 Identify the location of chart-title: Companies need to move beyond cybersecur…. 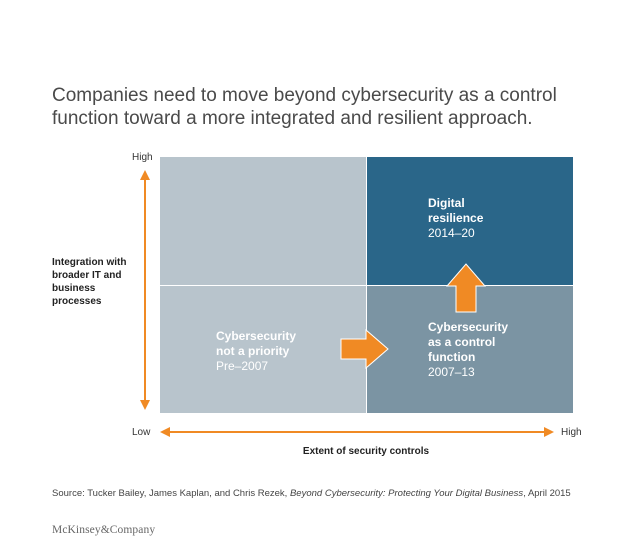
(322, 107).